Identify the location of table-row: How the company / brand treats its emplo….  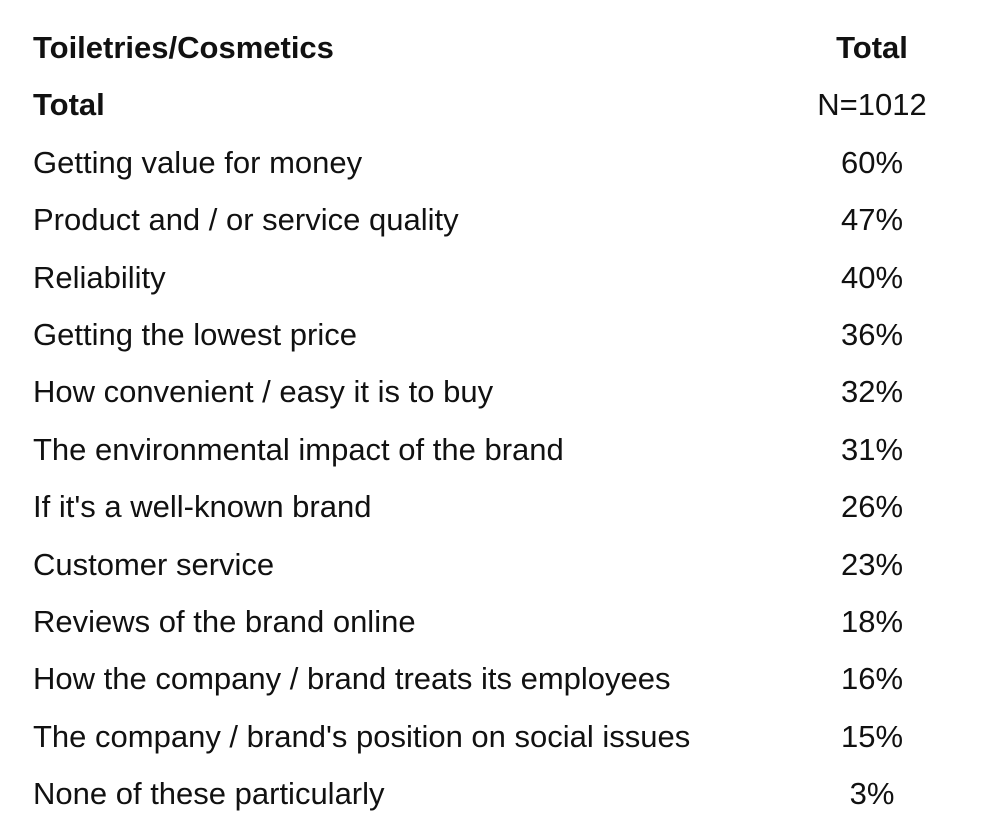
(497, 679).